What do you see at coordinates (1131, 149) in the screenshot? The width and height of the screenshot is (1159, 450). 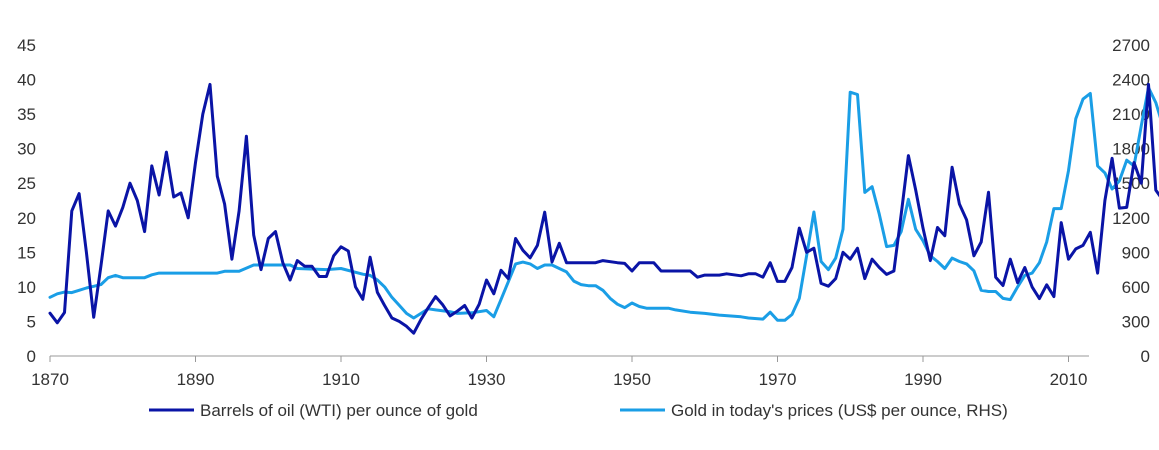 I see `right-axis-tick-label: 1800` at bounding box center [1131, 149].